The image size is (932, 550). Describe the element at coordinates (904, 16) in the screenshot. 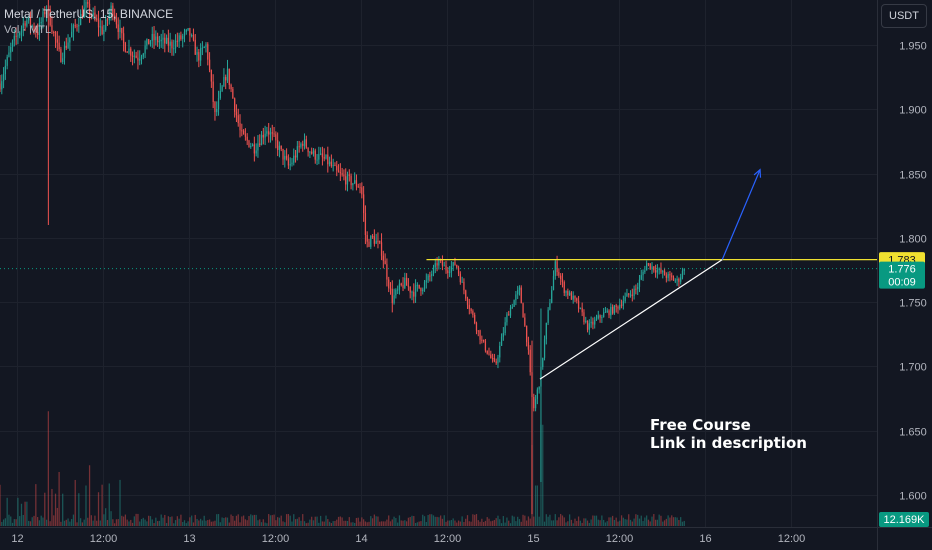

I see `currency-button: USDT` at that location.